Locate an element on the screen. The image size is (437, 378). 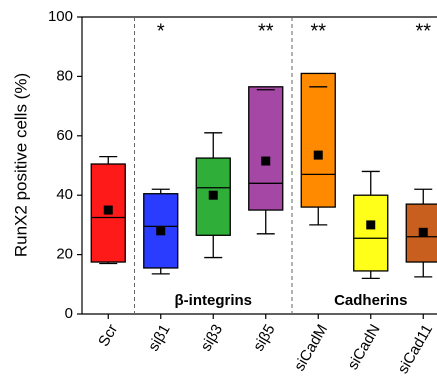
x-tick-label: siβ1 is located at coordinates (159, 337).